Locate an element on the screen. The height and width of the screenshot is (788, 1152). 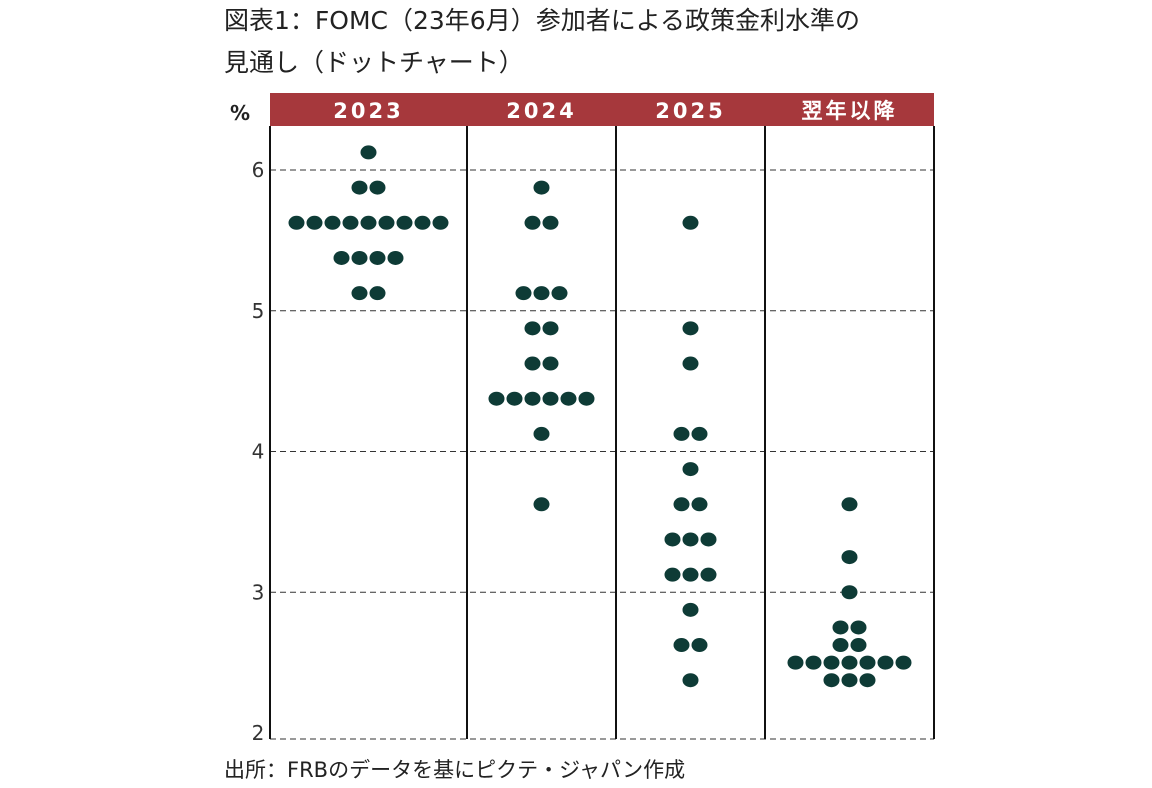
y-tick-label: 5 is located at coordinates (258, 311).